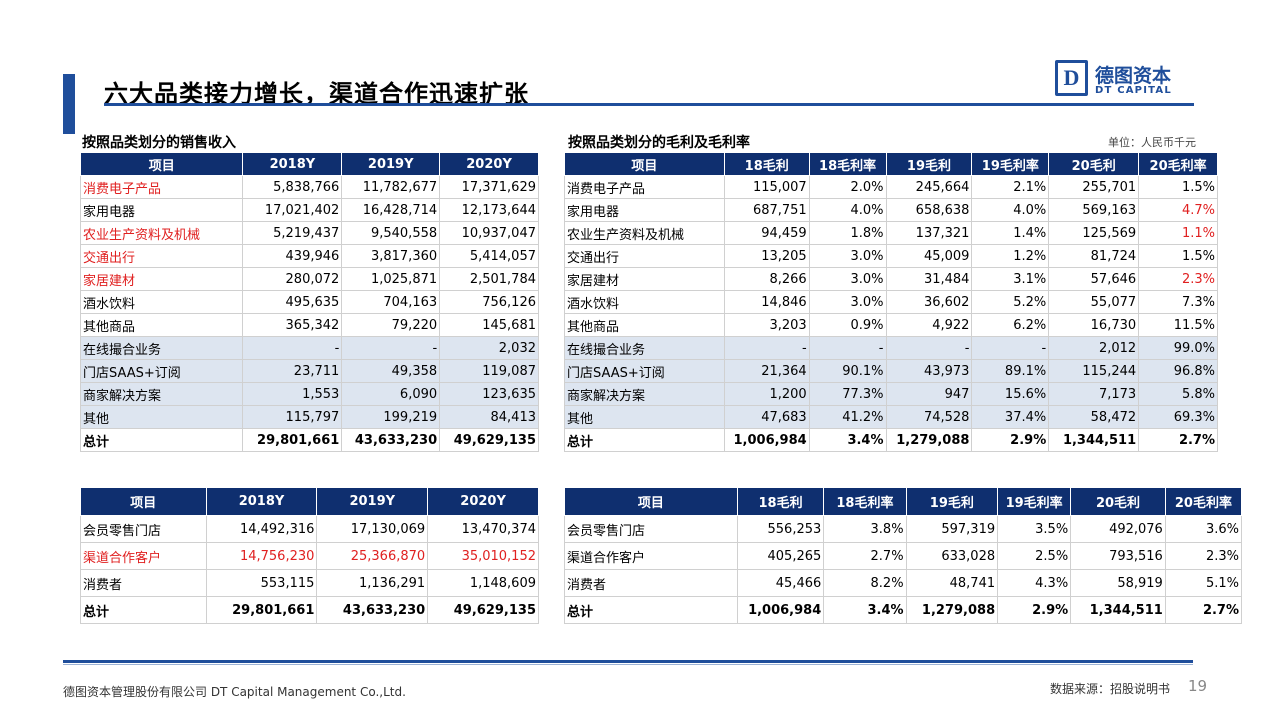 The width and height of the screenshot is (1280, 720). What do you see at coordinates (929, 164) in the screenshot?
I see `column-header: 19毛利` at bounding box center [929, 164].